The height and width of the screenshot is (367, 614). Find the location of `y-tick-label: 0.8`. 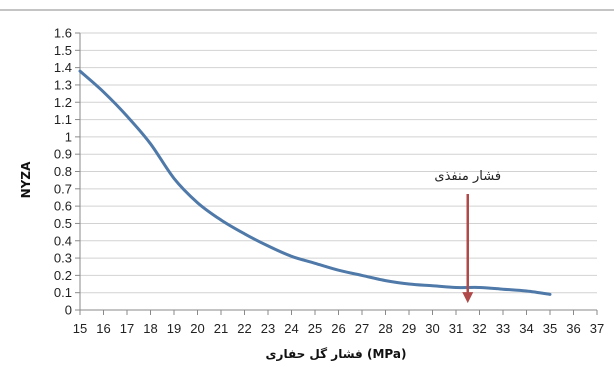

y-tick-label: 0.8 is located at coordinates (63, 171).